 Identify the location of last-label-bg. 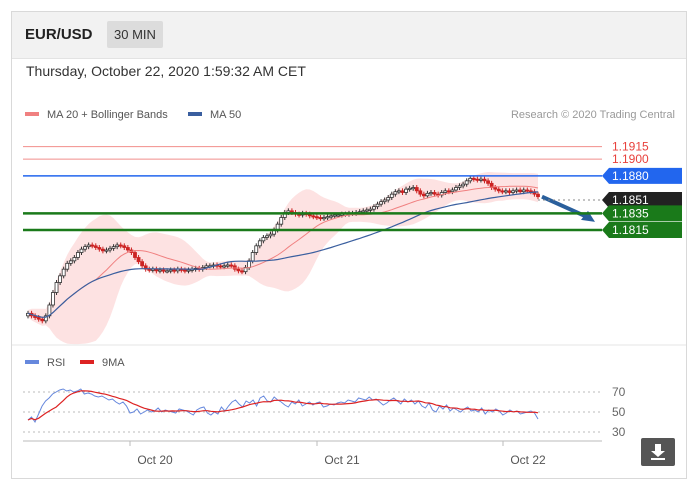
(642, 200).